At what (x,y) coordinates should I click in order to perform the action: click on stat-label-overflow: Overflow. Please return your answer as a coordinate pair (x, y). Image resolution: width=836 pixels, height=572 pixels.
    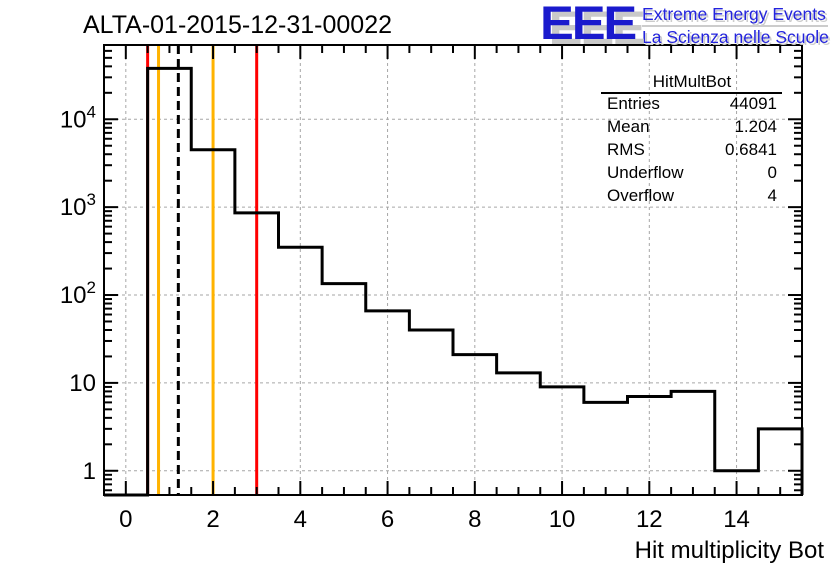
    Looking at the image, I should click on (641, 195).